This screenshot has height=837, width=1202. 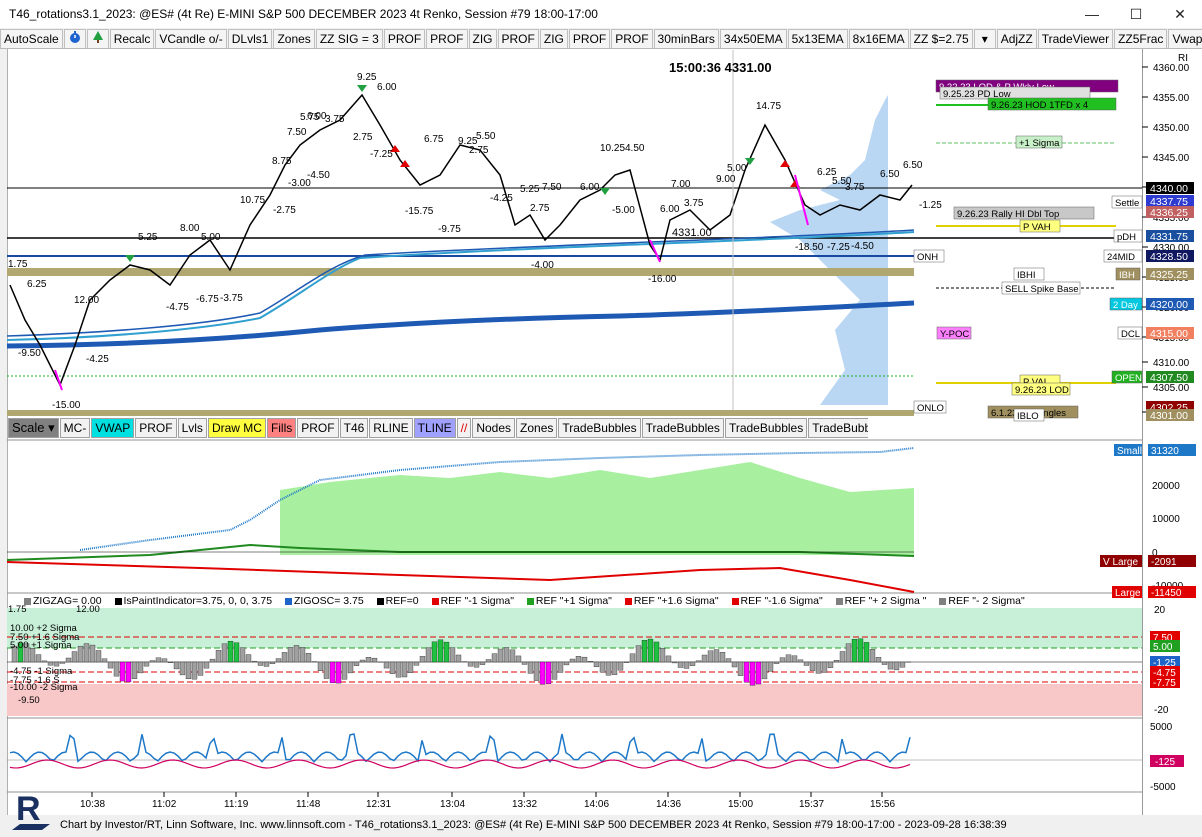 I want to click on price-annotation: -6.75, so click(x=207, y=299).